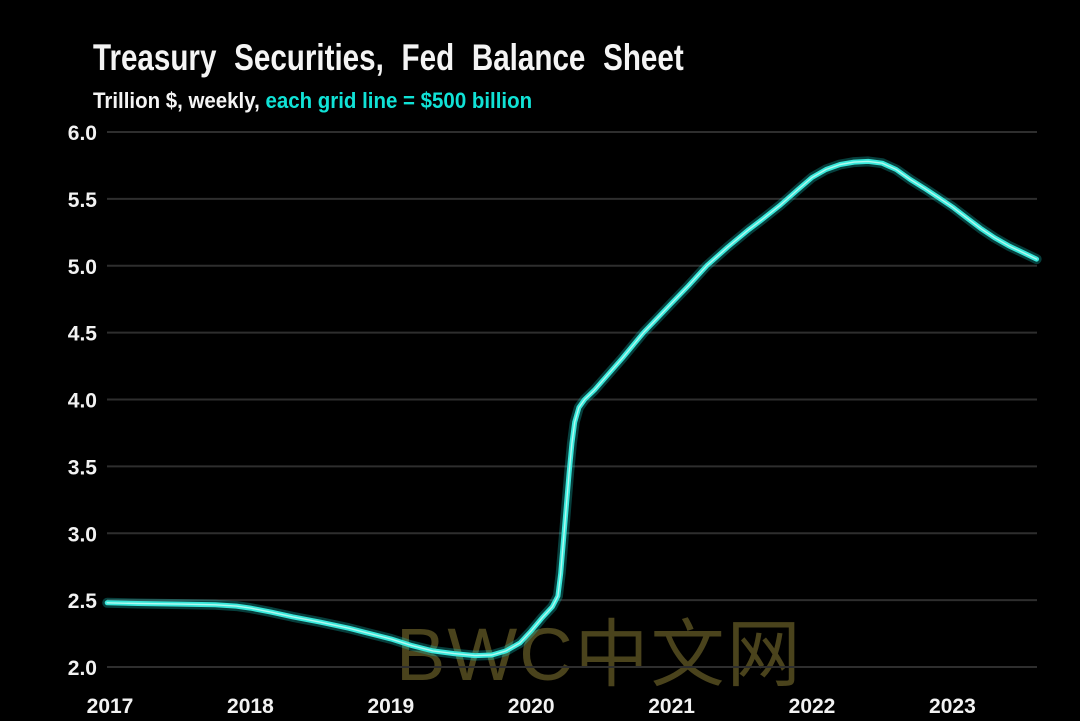 The width and height of the screenshot is (1080, 721). What do you see at coordinates (179, 100) in the screenshot?
I see `chart-subtitle-units: Trillion $, weekly,` at bounding box center [179, 100].